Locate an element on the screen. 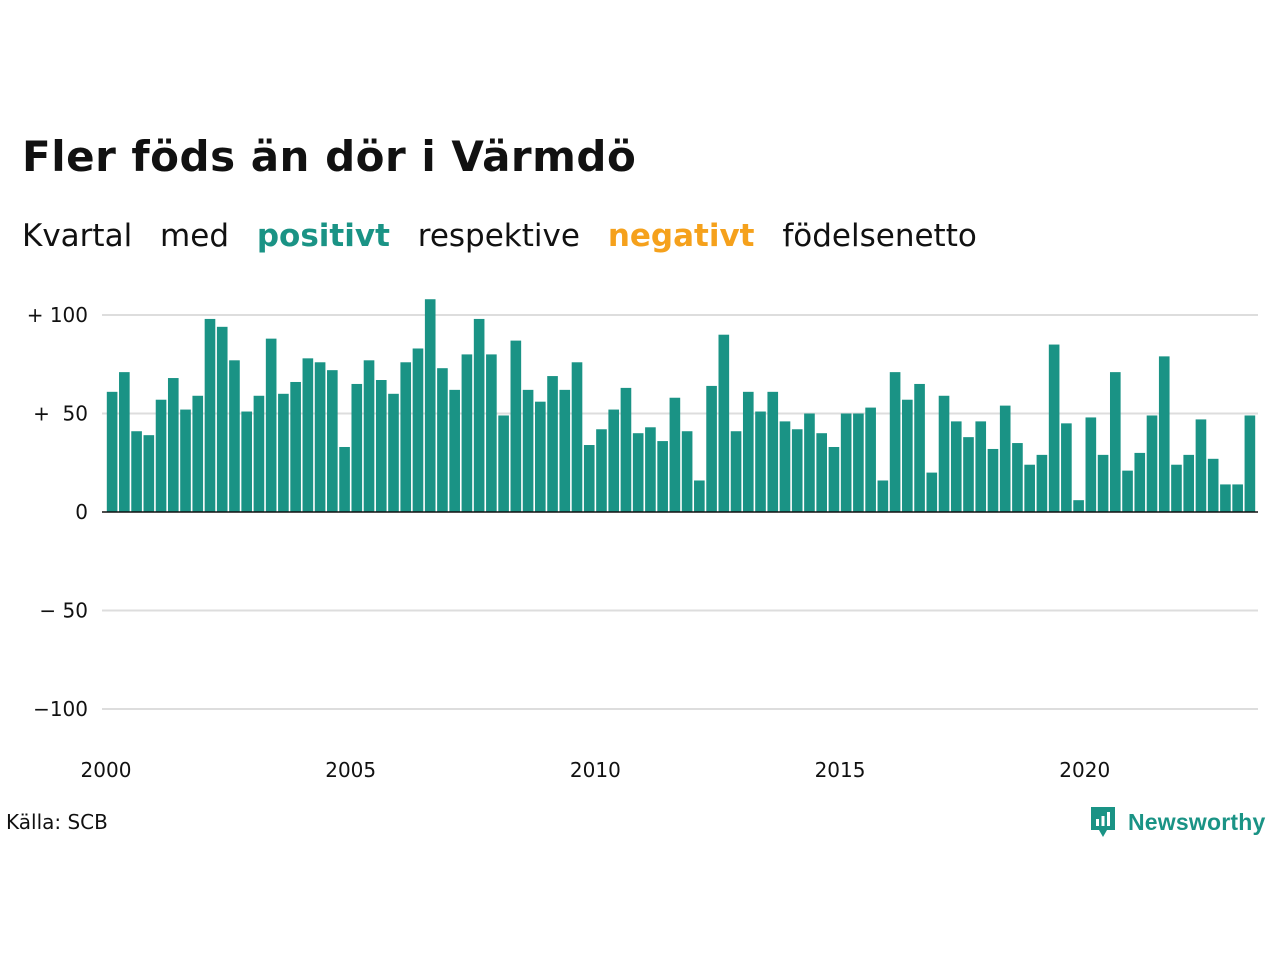 The width and height of the screenshot is (1280, 960). newsworthy-chart-bubble-icon is located at coordinates (1103, 822).